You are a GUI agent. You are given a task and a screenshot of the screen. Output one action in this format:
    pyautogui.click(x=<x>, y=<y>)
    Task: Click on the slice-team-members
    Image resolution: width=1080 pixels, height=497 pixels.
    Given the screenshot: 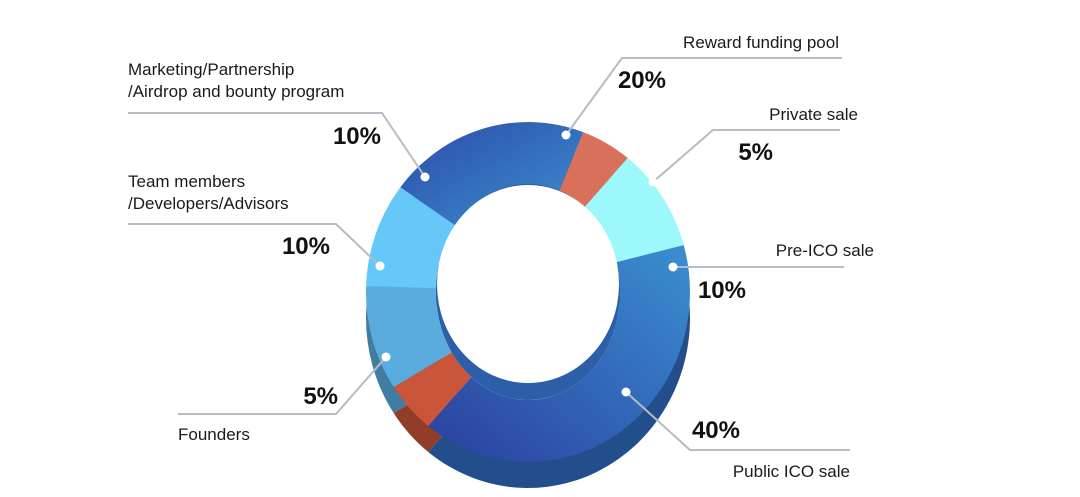 What is the action you would take?
    pyautogui.click(x=409, y=337)
    